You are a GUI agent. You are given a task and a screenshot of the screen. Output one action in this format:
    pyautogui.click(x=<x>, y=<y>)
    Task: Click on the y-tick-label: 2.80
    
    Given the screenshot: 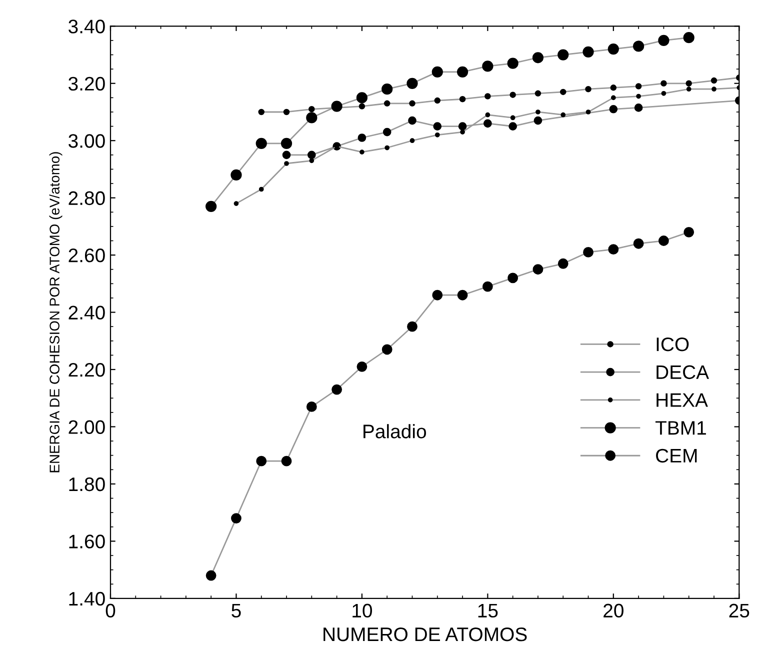 What is the action you would take?
    pyautogui.click(x=86, y=198)
    